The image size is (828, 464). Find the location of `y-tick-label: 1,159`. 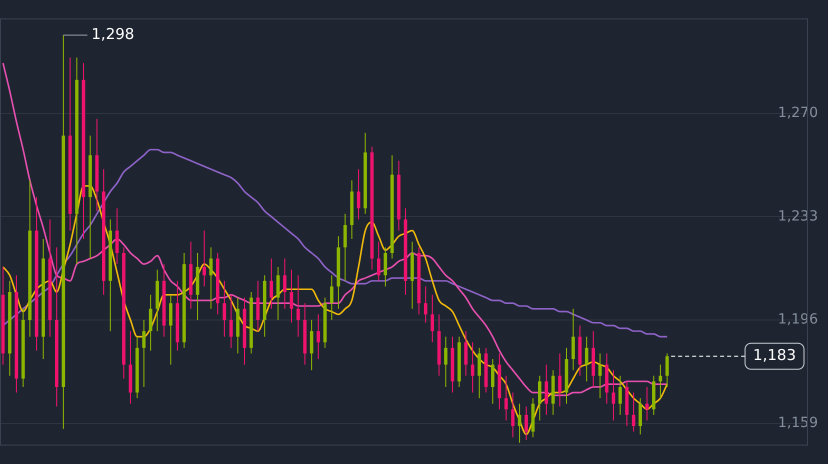

y-tick-label: 1,159 is located at coordinates (798, 422).